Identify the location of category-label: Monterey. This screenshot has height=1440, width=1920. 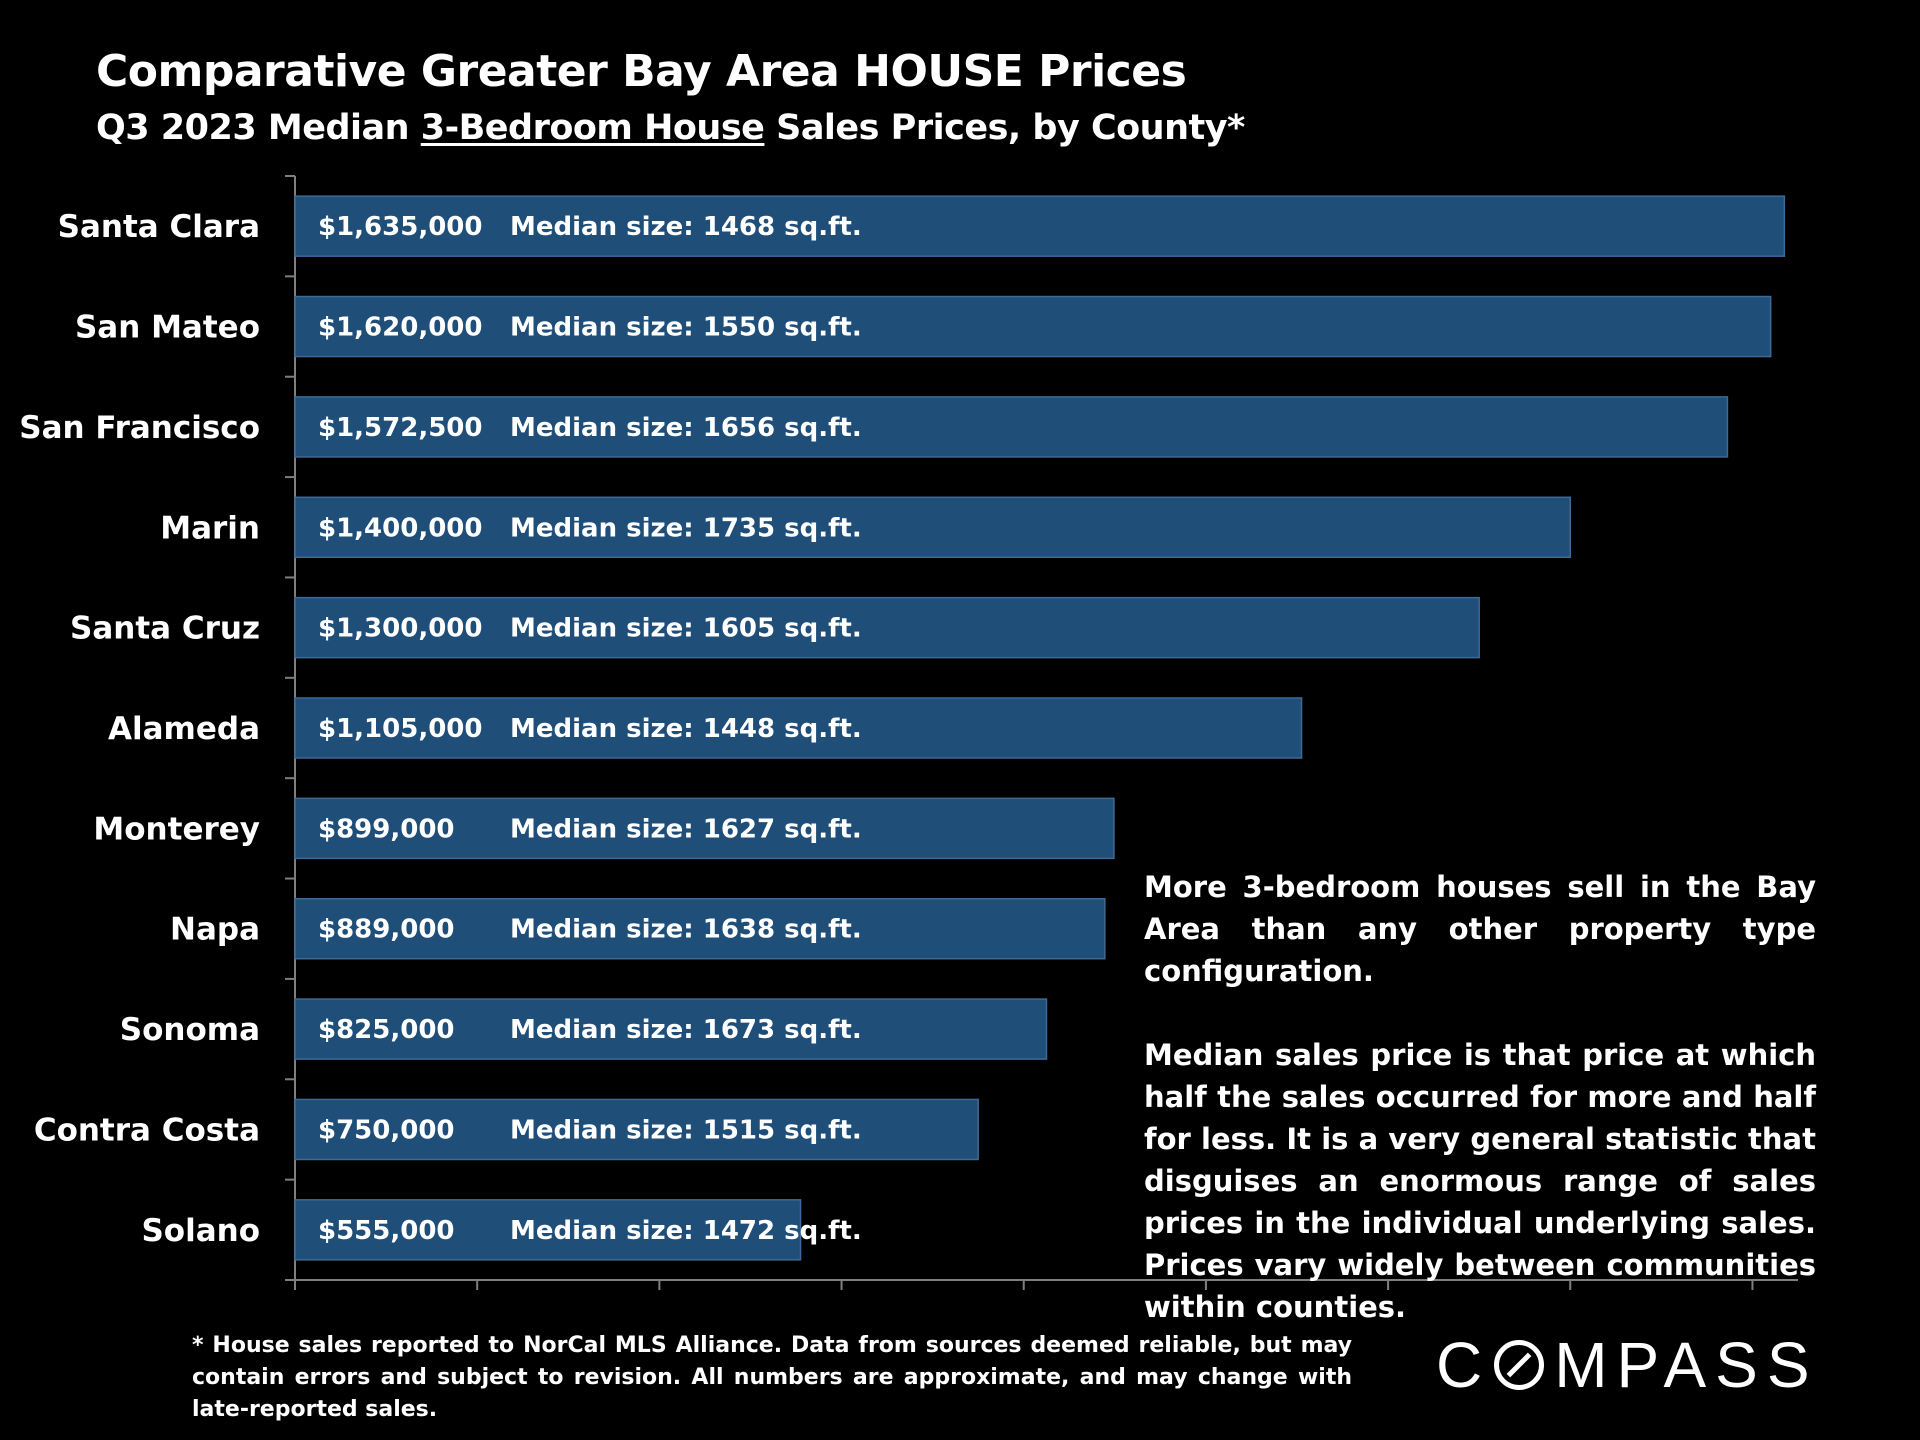
(176, 829).